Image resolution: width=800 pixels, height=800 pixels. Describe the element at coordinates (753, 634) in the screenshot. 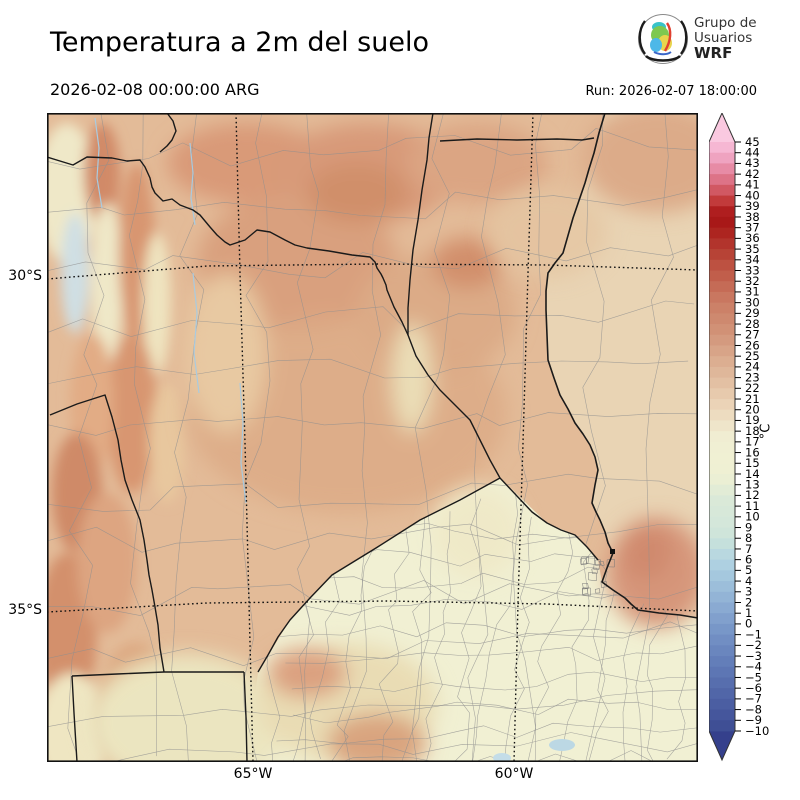

I see `colorbar-tick-label: −1` at that location.